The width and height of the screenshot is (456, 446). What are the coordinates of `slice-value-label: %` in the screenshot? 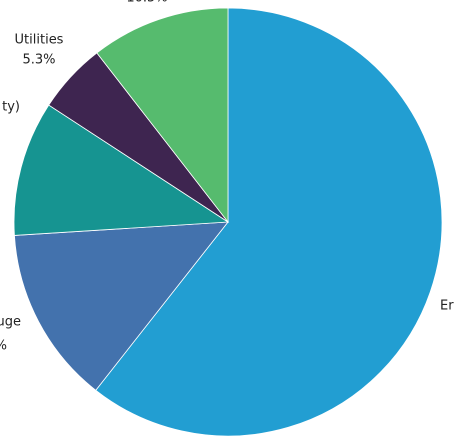 It's located at (3, 346).